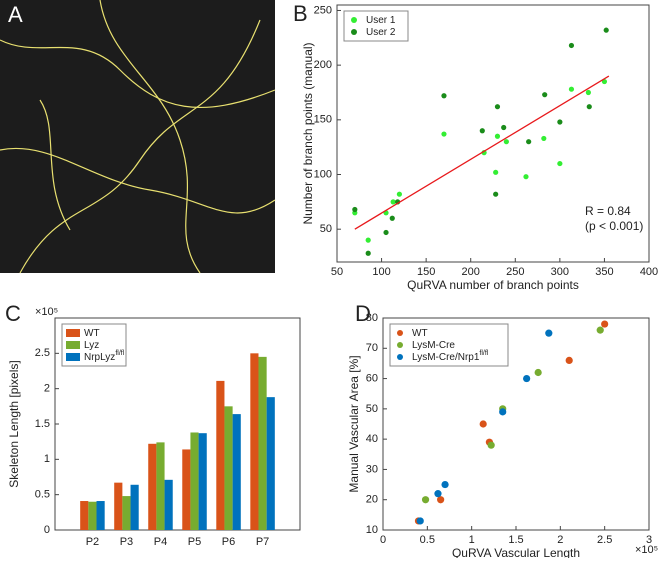 The height and width of the screenshot is (563, 660). What do you see at coordinates (323, 120) in the screenshot?
I see `y-tick-label: 150` at bounding box center [323, 120].